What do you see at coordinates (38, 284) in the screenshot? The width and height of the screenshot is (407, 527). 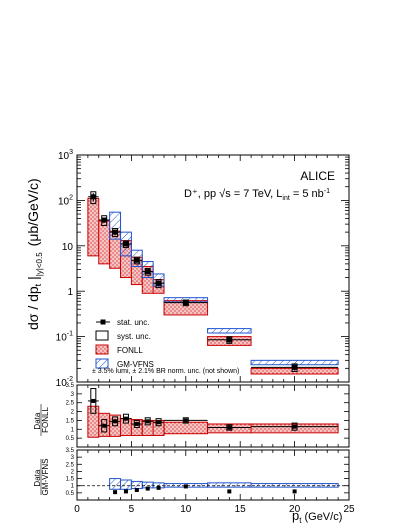 I see `y-axis-label-sub: t` at bounding box center [38, 284].